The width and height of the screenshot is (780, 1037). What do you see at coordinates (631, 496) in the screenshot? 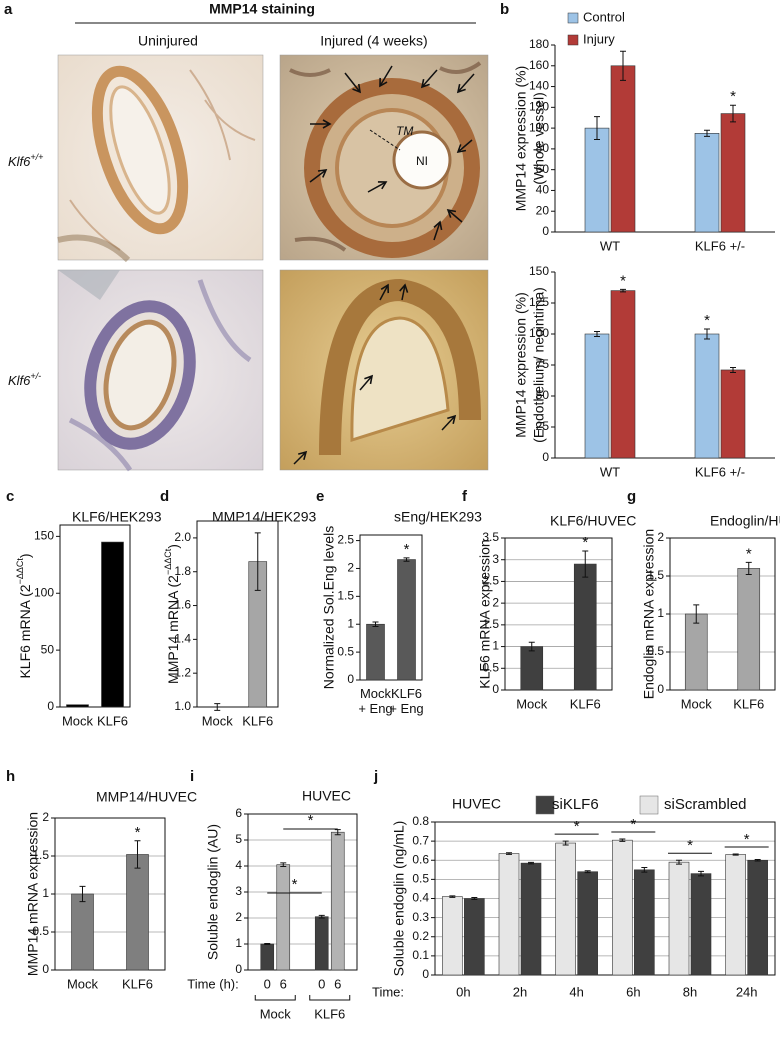
I see `panel-label: g` at bounding box center [631, 496].